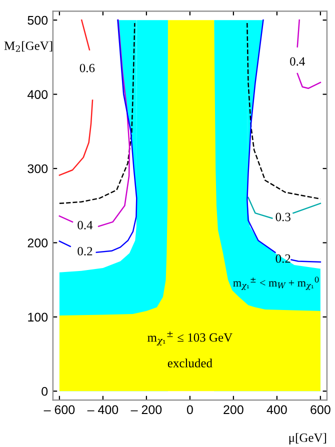 The width and height of the screenshot is (335, 447). Describe the element at coordinates (28, 46) in the screenshot. I see `y-axis-title: M$_{2}$[GeV]` at that location.